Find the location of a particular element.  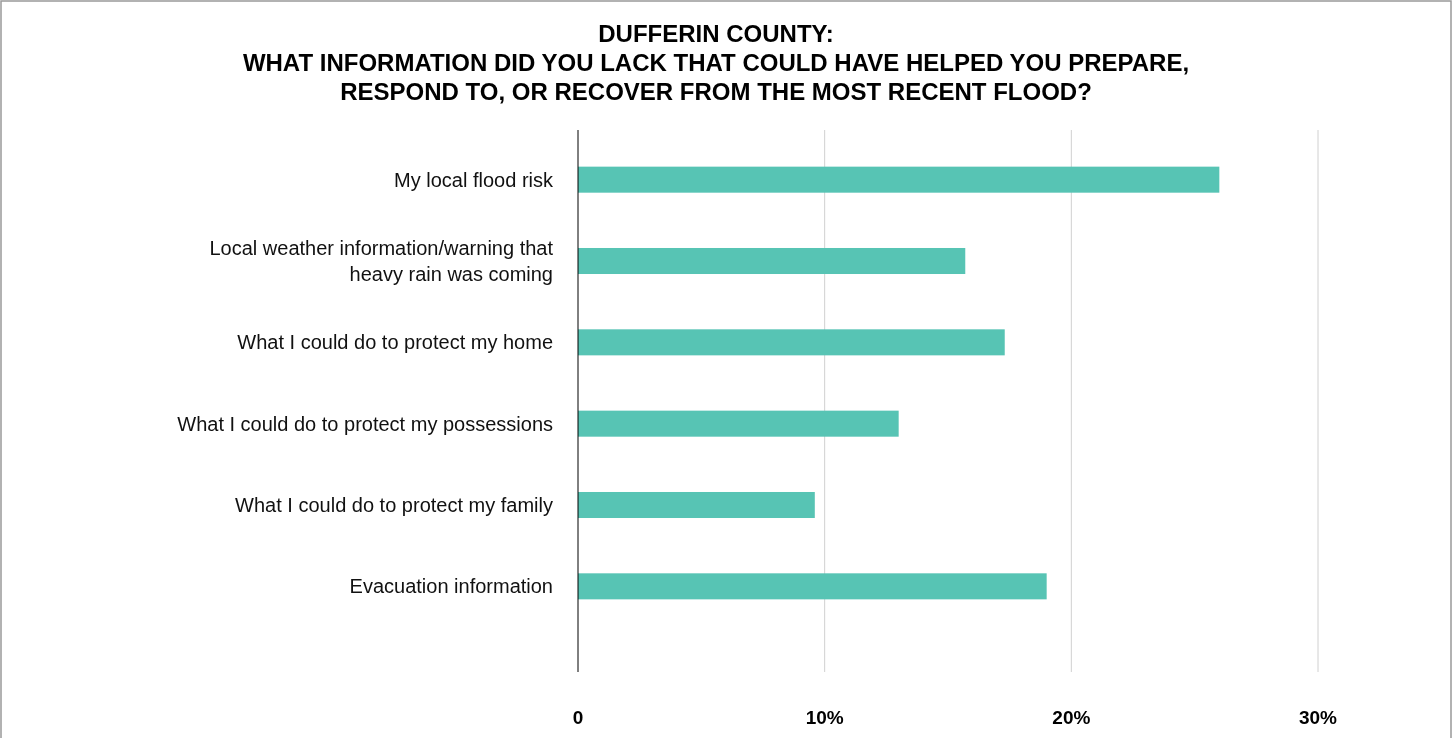

y-tick-label: Local weather information/warning that heavy rain was coming is located at coordinates (381, 261).